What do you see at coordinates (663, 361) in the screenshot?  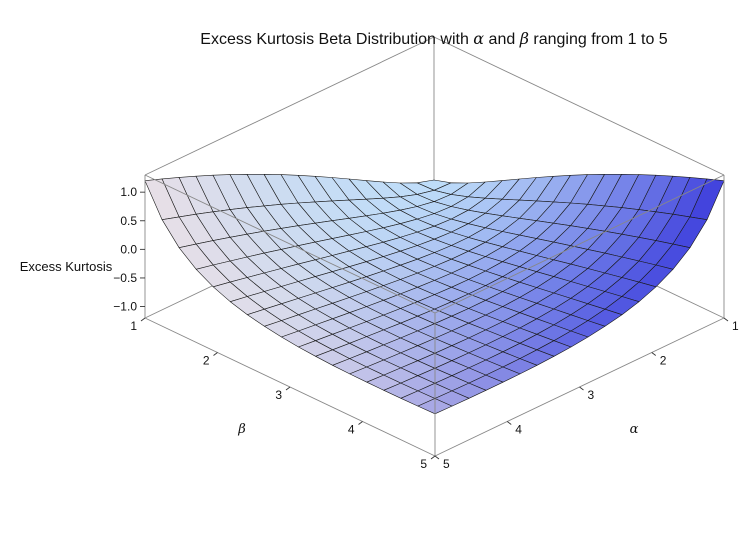 I see `alpha-tick-label: 2` at bounding box center [663, 361].